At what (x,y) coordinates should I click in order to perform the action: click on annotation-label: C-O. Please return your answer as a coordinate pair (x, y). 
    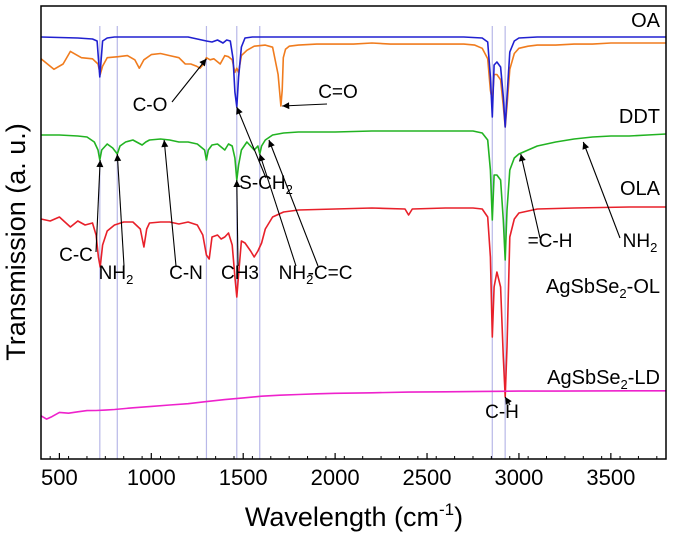
    Looking at the image, I should click on (150, 105).